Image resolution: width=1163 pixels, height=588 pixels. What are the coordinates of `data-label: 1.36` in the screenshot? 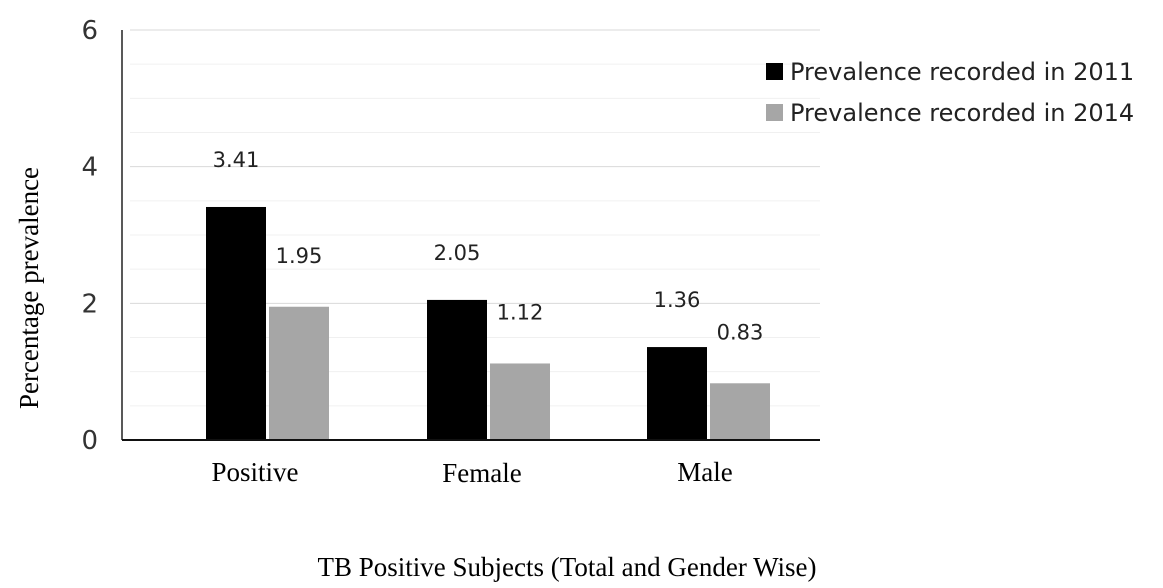 It's located at (677, 300).